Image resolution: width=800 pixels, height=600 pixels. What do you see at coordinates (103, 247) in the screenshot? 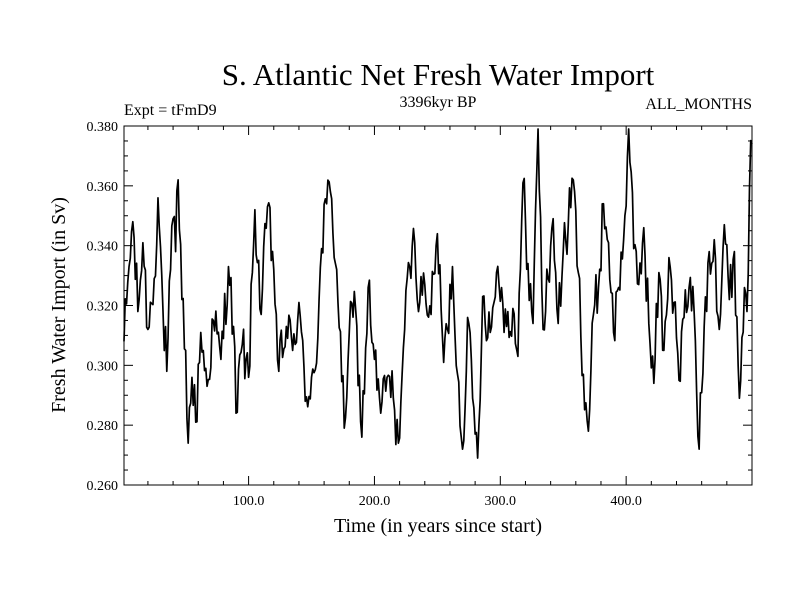
I see `y-tick-label: 0.340` at bounding box center [103, 247].